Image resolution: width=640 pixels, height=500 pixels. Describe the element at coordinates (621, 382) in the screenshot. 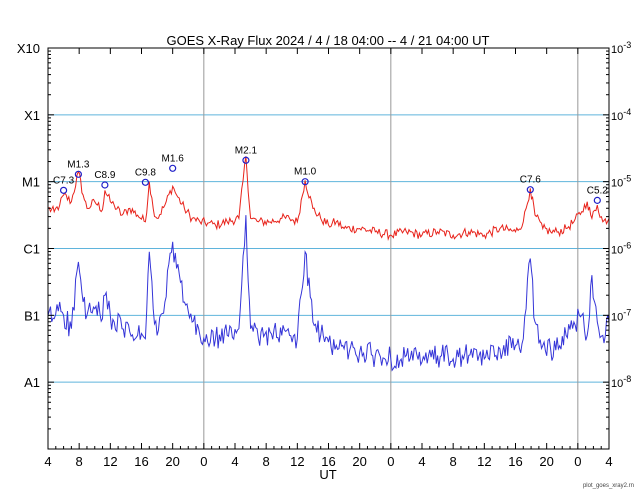

I see `y-right-label: 10-8` at that location.